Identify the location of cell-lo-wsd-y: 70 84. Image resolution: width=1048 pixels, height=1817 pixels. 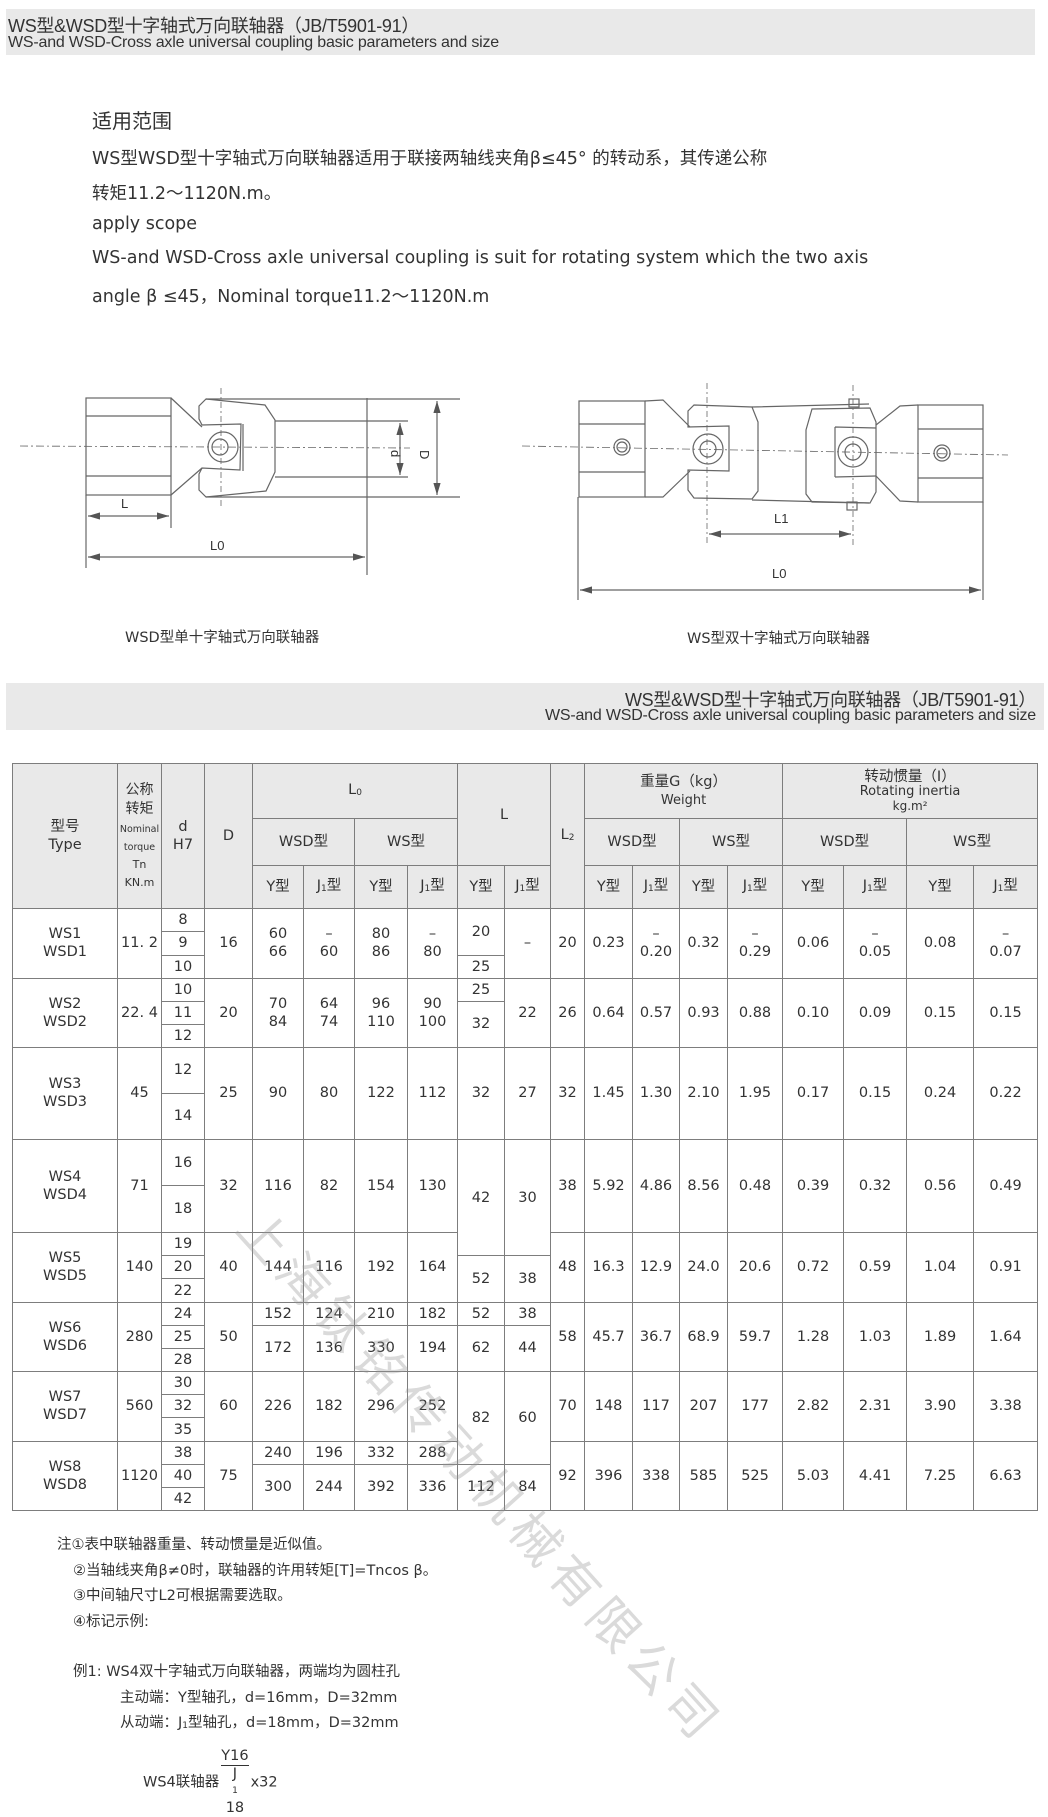
(278, 1012).